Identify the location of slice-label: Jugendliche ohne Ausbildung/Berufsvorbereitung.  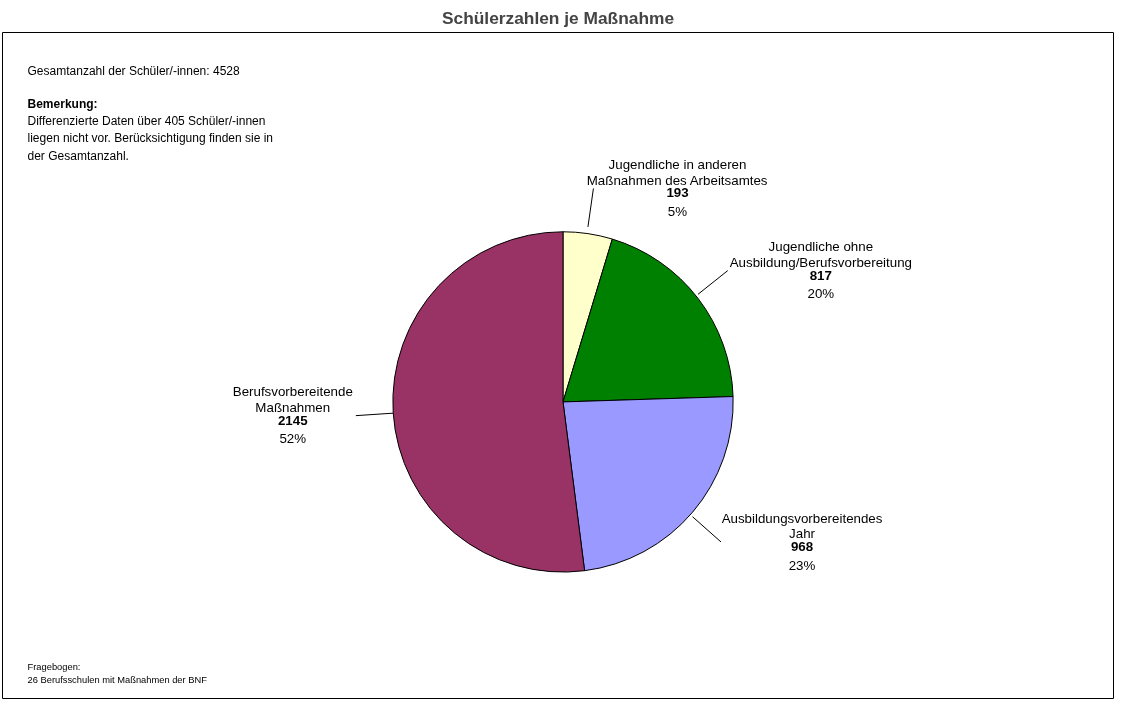
(820, 254).